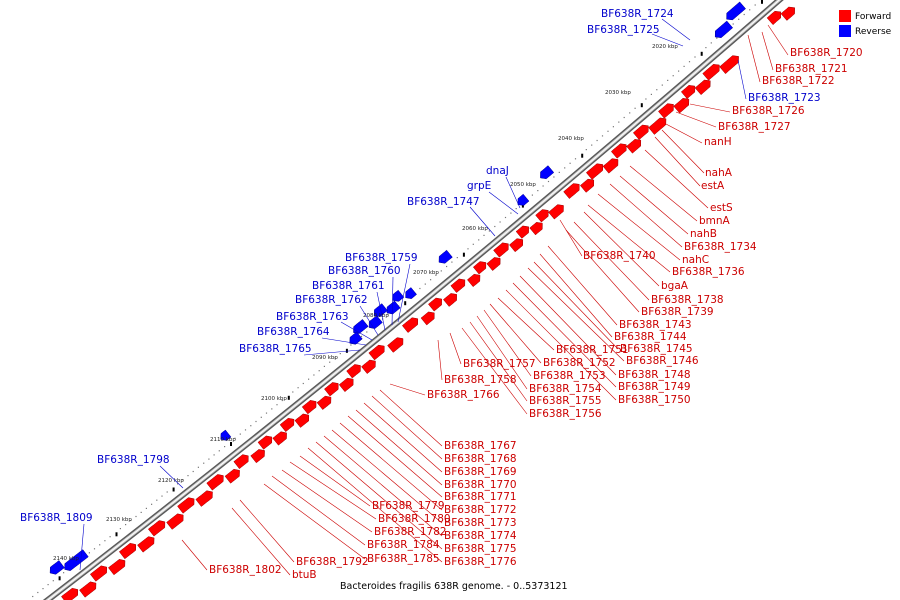 This screenshot has height=600, width=900. I want to click on tick-label: 2070 kbp, so click(426, 273).